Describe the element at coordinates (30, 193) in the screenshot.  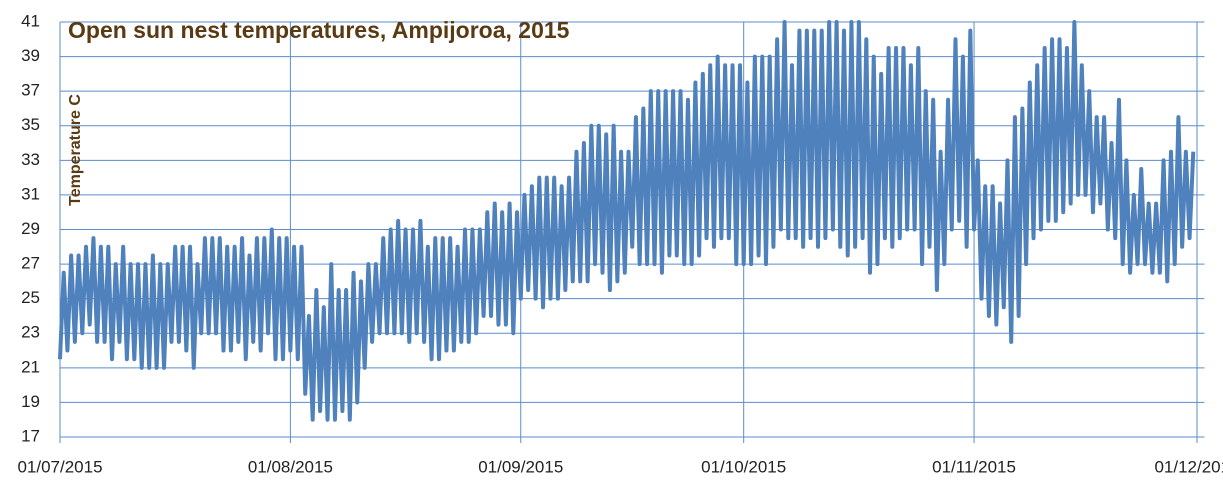
I see `y-tick-label: 31` at that location.